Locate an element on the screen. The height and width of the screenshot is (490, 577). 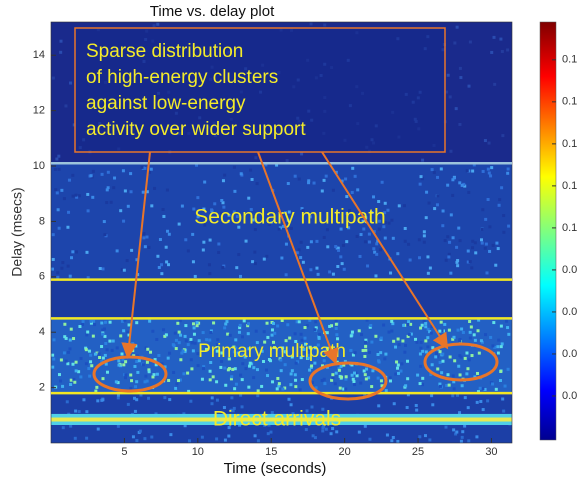
colorbar-tick-label: 0.02 is located at coordinates (569, 396).